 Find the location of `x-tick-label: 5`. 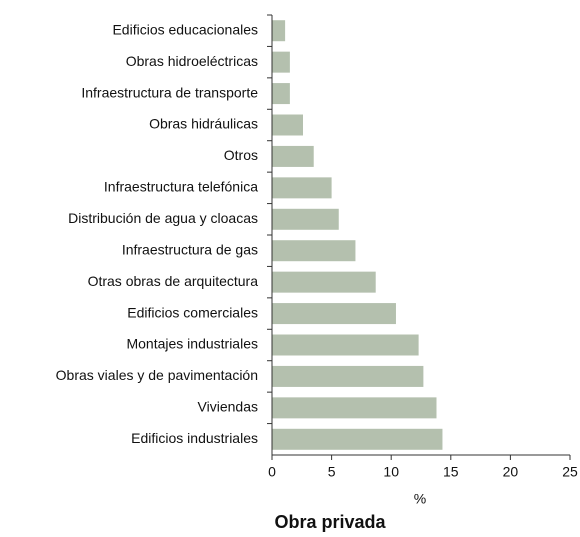

x-tick-label: 5 is located at coordinates (332, 472).